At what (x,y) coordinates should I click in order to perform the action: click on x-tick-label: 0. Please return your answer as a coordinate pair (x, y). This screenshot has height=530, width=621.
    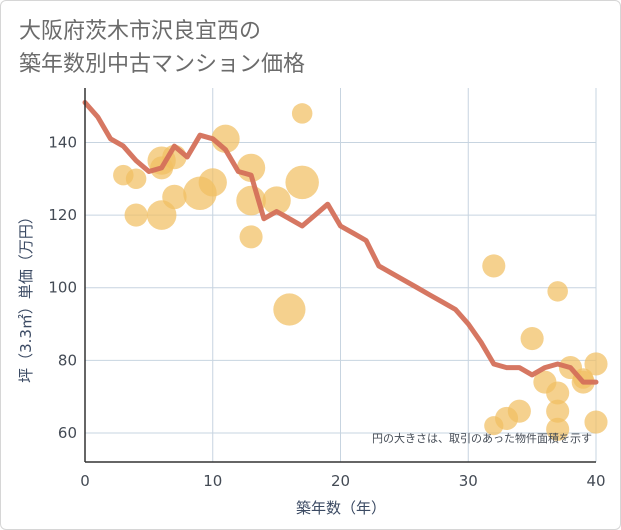
    Looking at the image, I should click on (85, 481).